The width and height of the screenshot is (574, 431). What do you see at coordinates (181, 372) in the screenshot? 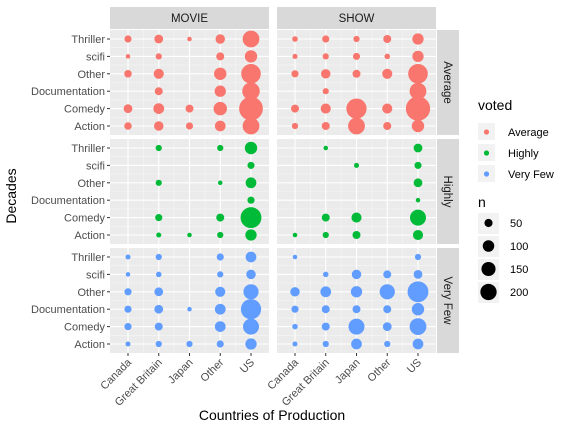
I see `x-tick-label: Japan` at bounding box center [181, 372].